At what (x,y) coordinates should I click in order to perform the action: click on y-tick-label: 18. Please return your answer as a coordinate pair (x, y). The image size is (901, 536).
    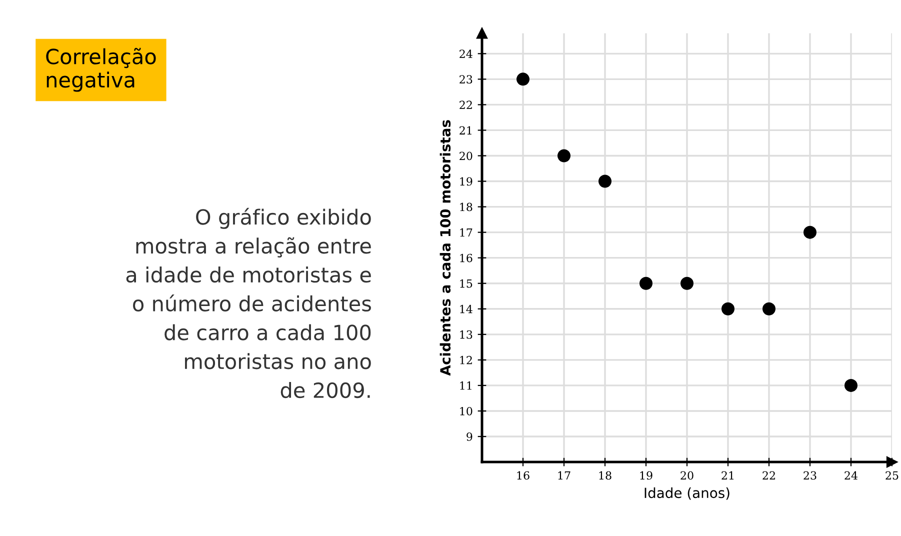
    Looking at the image, I should click on (466, 207).